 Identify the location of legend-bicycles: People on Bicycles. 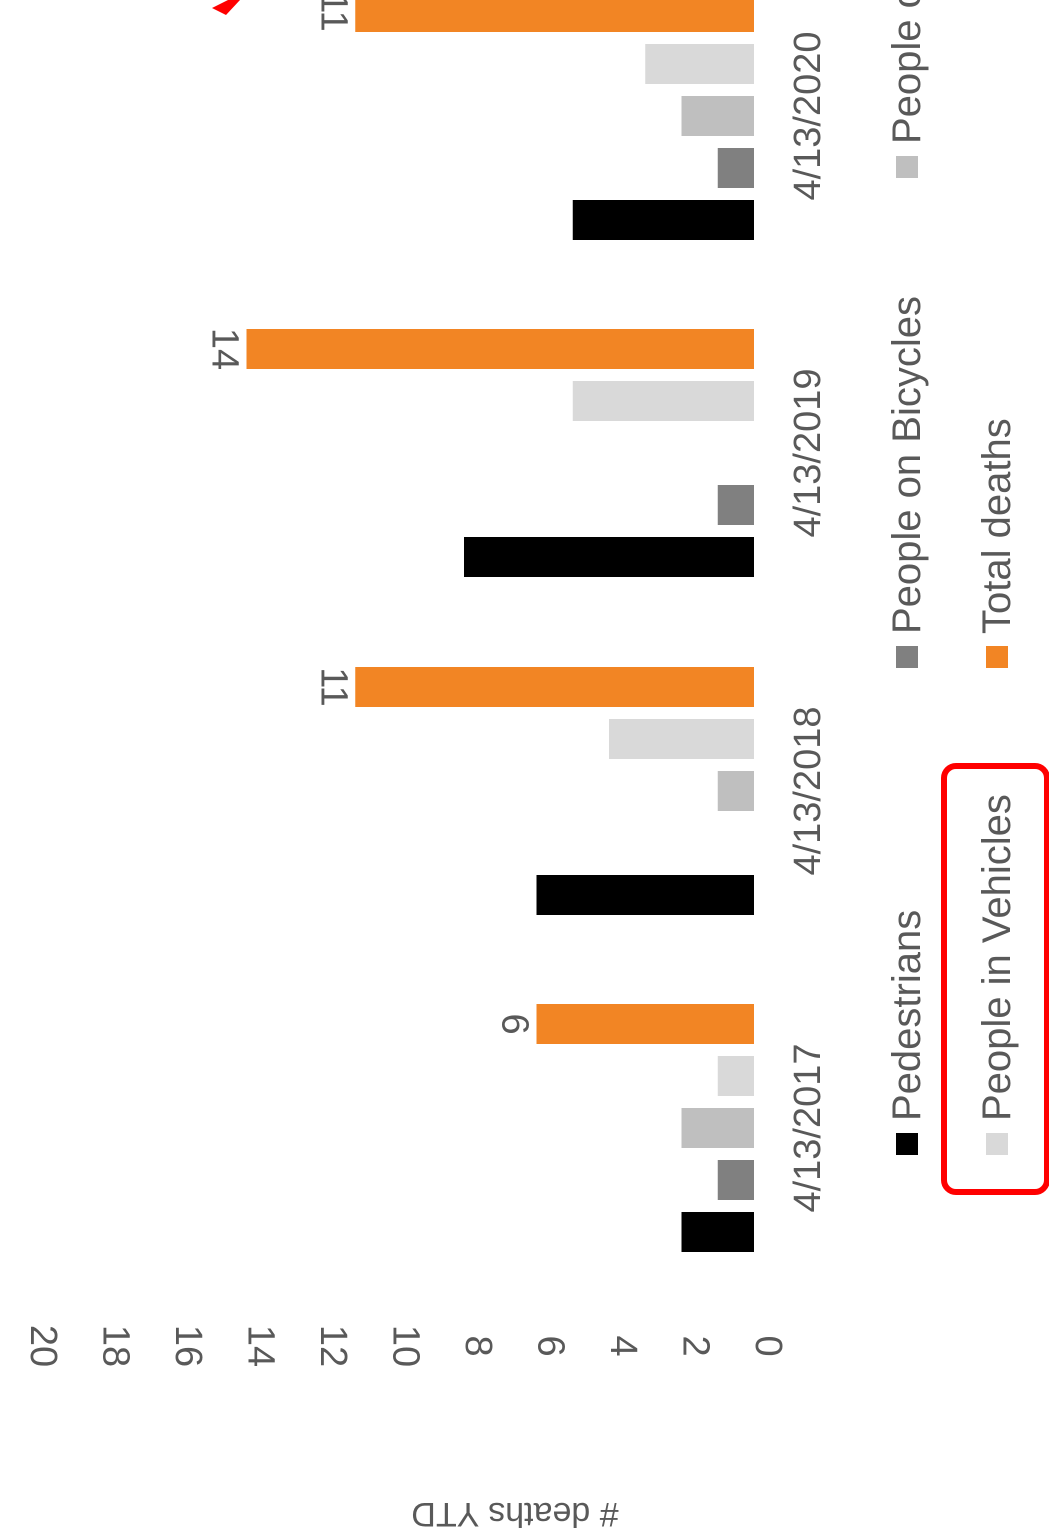
(907, 482).